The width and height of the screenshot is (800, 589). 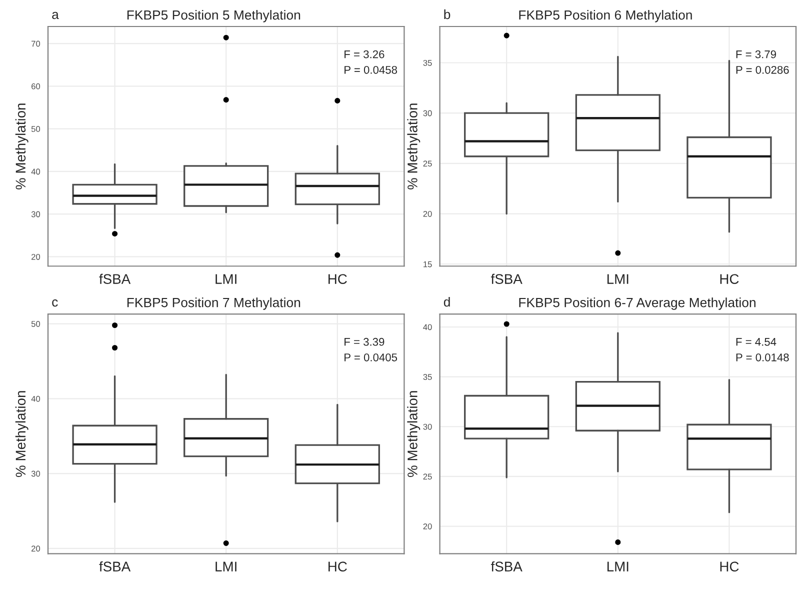 I want to click on annotation: F = 3.39, so click(x=364, y=342).